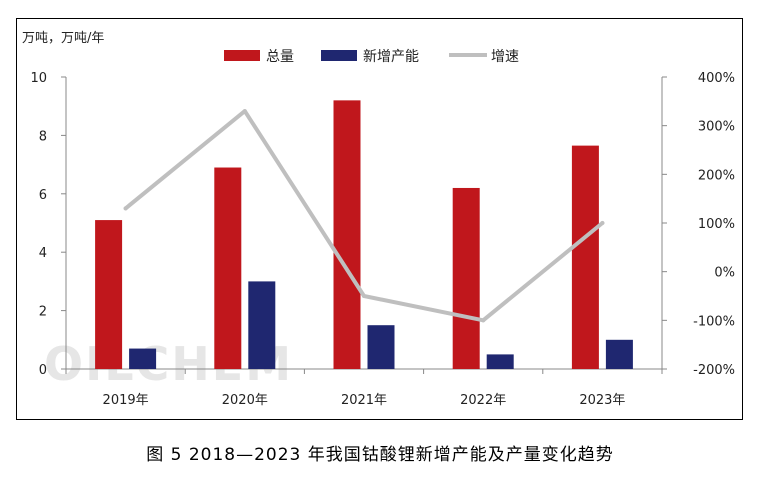 Image resolution: width=760 pixels, height=480 pixels. Describe the element at coordinates (483, 400) in the screenshot. I see `x-tick-label: 2022年` at that location.